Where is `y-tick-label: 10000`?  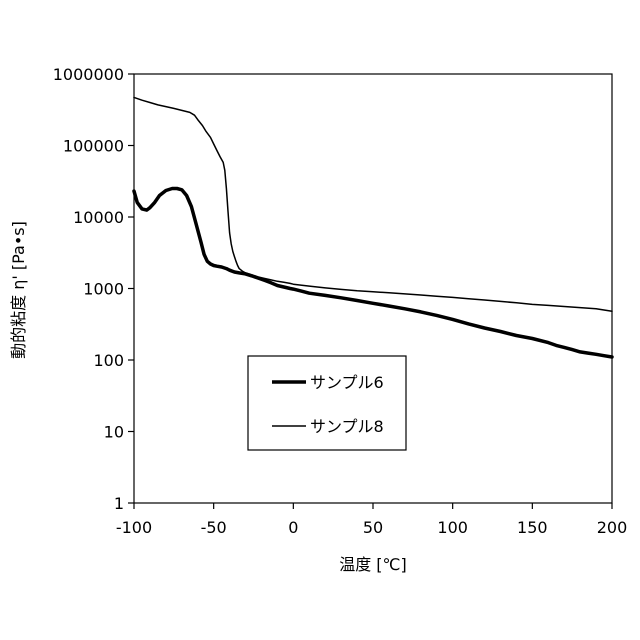
y-tick-label: 10000 is located at coordinates (98, 217).